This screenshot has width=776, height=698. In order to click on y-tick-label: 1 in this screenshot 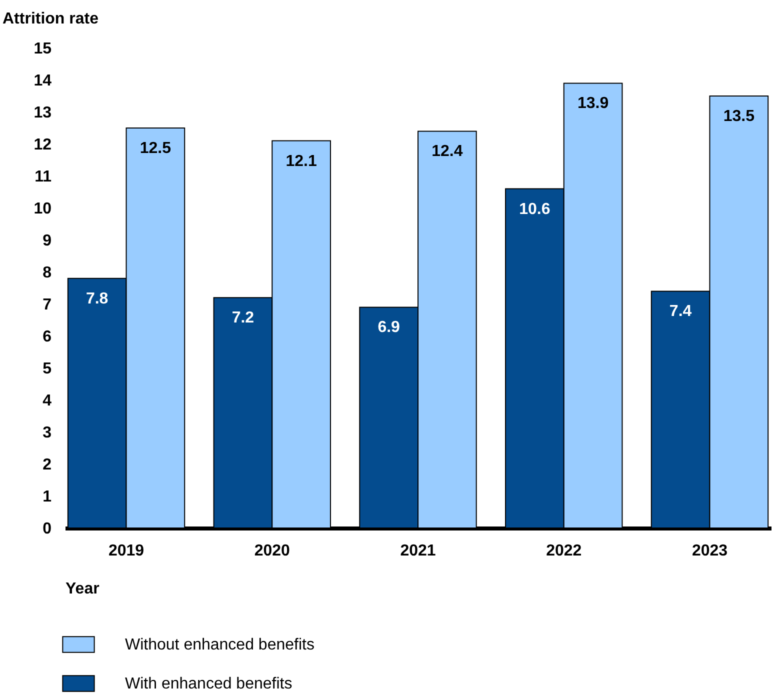, I will do `click(47, 497)`.